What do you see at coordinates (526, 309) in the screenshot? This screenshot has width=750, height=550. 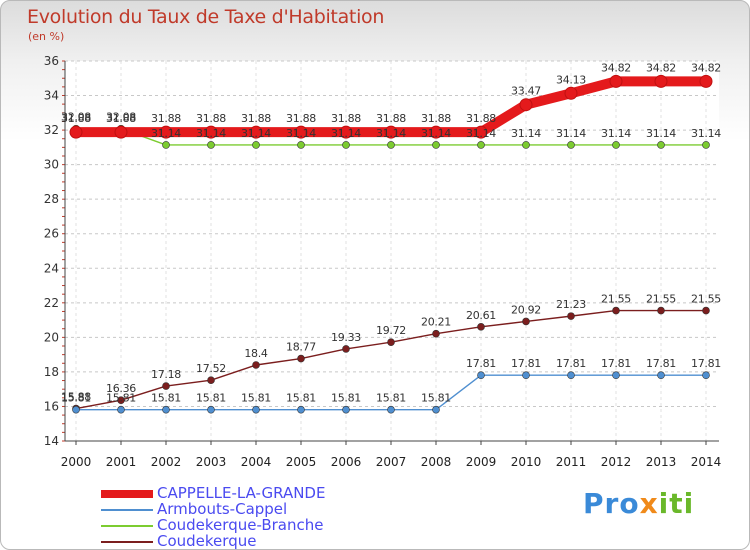 I see `series-coudekerque-data-label: 20.92` at bounding box center [526, 309].